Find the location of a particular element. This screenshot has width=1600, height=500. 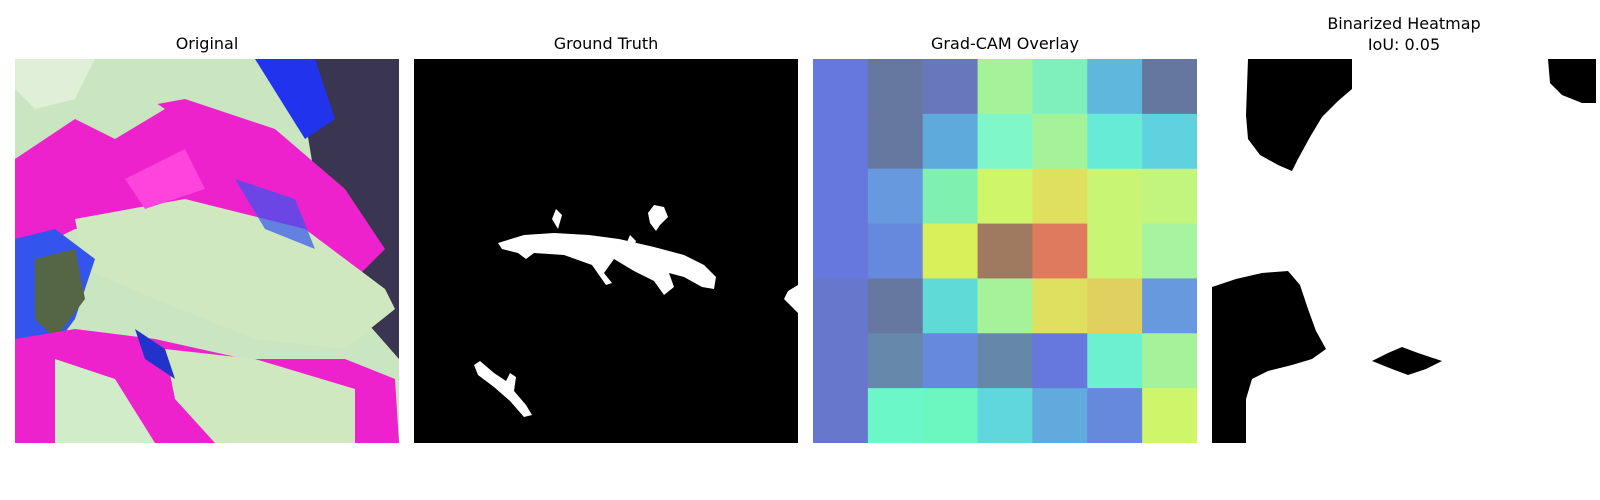

iou-label: IoU: 0.05 is located at coordinates (1404, 44).